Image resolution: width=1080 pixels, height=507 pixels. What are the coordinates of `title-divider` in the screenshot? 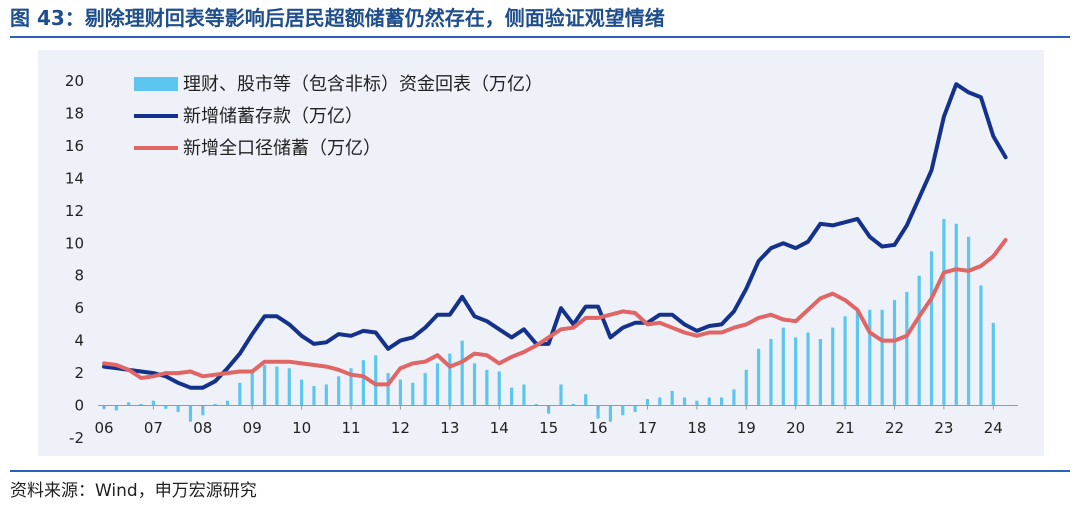 It's located at (540, 37).